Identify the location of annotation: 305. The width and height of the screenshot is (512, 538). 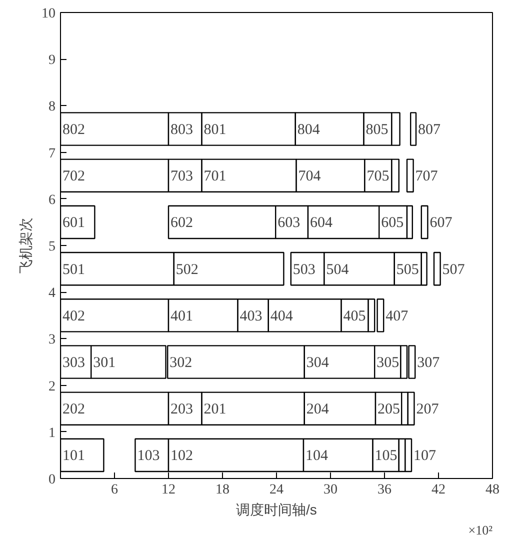
(388, 363).